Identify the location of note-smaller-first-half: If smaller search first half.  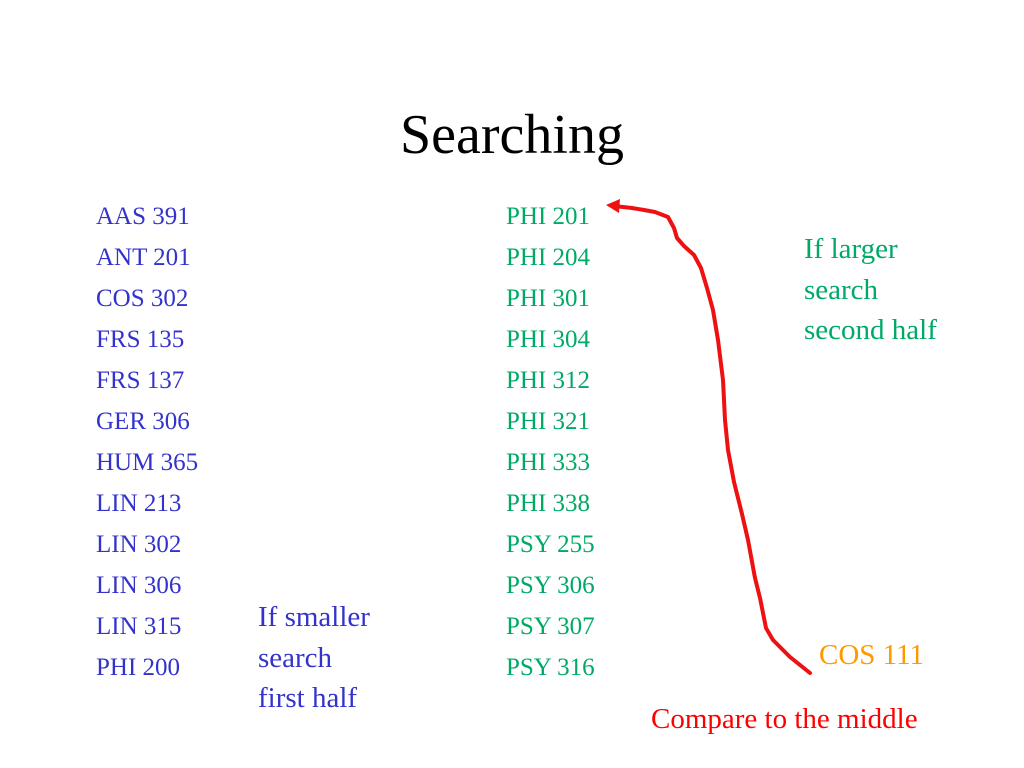
(314, 658).